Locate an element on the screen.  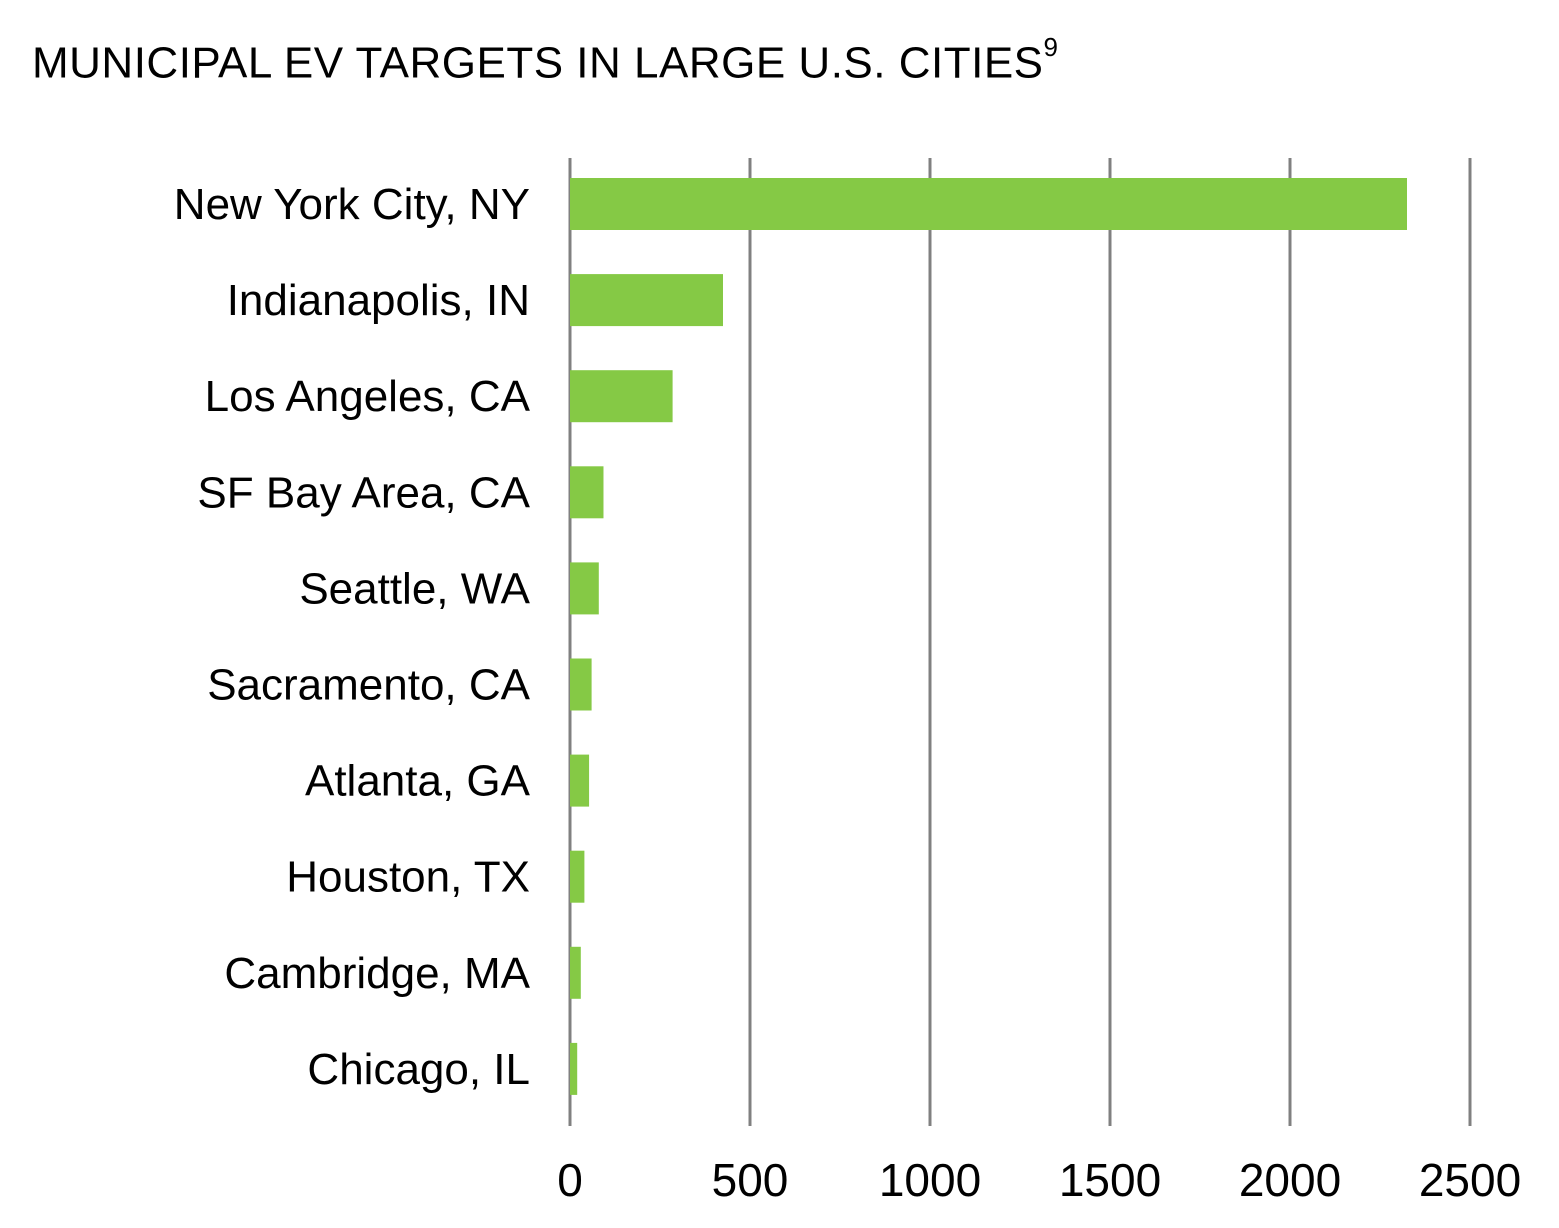
x-tick-label-500: 500 is located at coordinates (750, 1180).